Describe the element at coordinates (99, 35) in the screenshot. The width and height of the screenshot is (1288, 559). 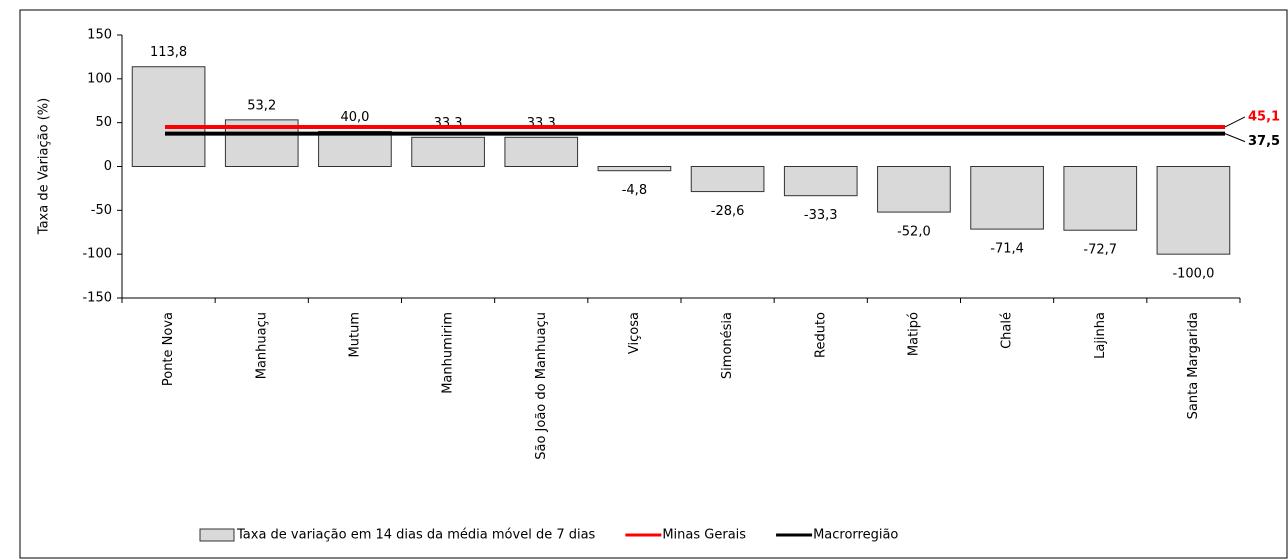
I see `y-tick-label: 150` at that location.